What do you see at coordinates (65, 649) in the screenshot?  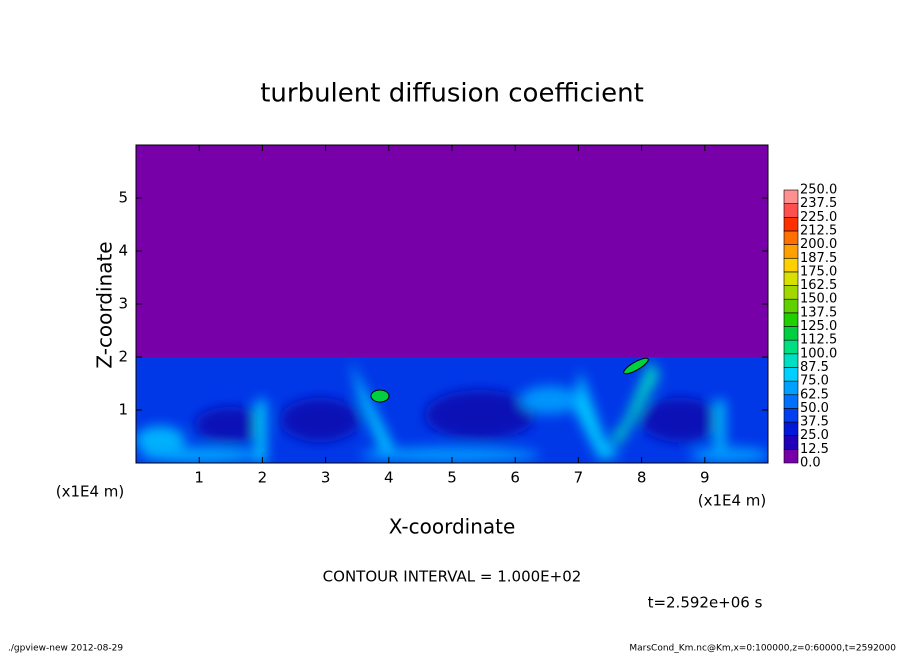 I see `footer-left: ./gpview-new 2012-08-29` at bounding box center [65, 649].